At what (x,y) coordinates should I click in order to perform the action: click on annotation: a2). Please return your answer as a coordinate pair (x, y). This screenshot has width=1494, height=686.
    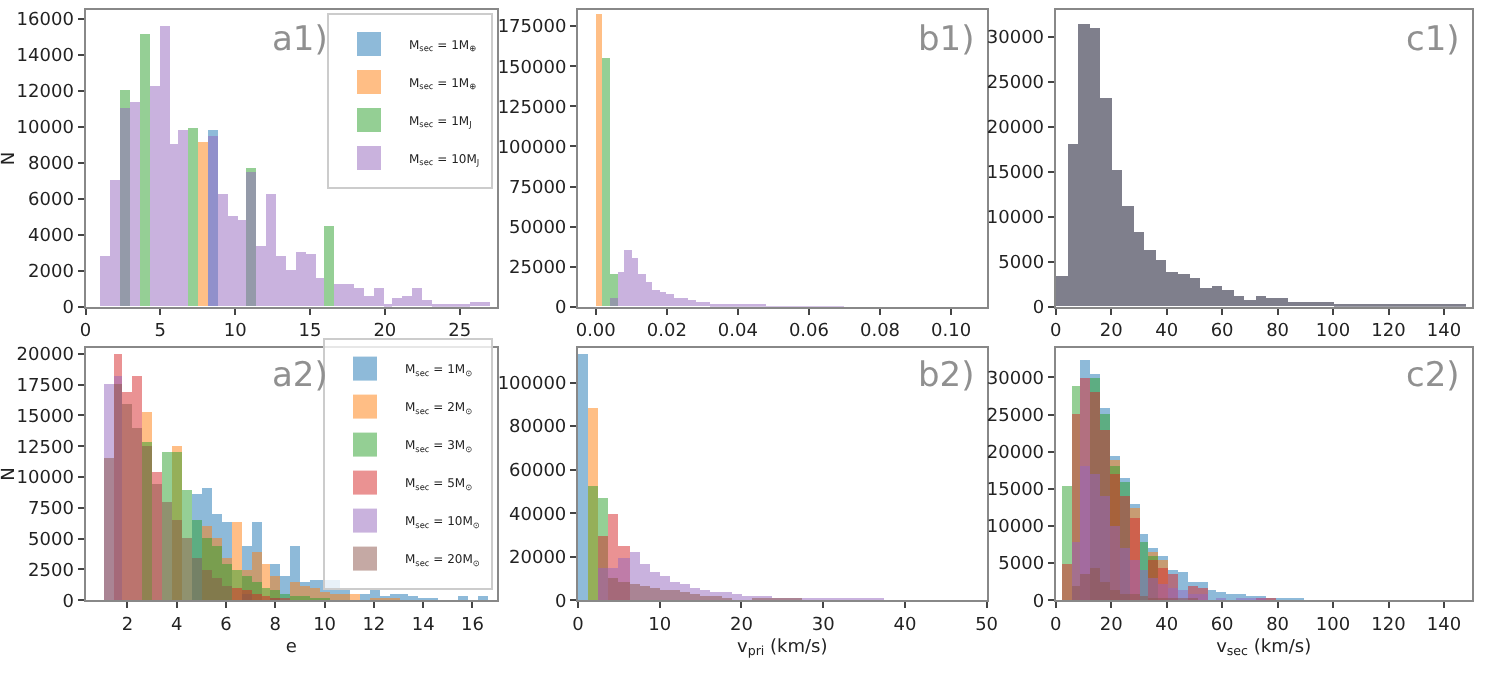
    Looking at the image, I should click on (300, 376).